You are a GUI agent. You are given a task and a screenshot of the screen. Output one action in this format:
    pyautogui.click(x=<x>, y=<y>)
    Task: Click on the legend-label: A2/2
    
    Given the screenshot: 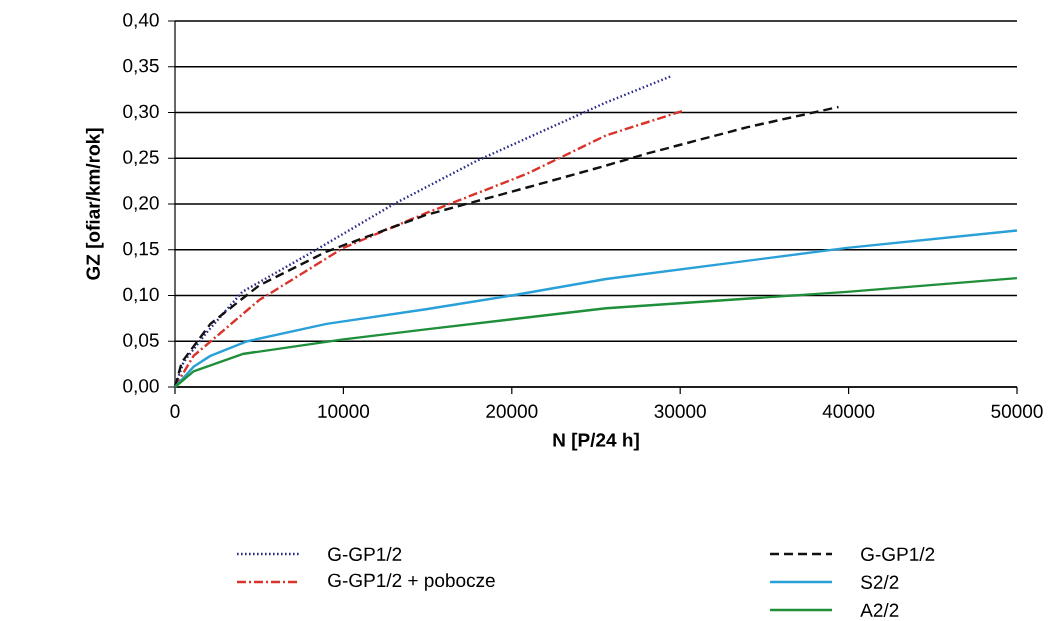 What is the action you would take?
    pyautogui.click(x=879, y=610)
    